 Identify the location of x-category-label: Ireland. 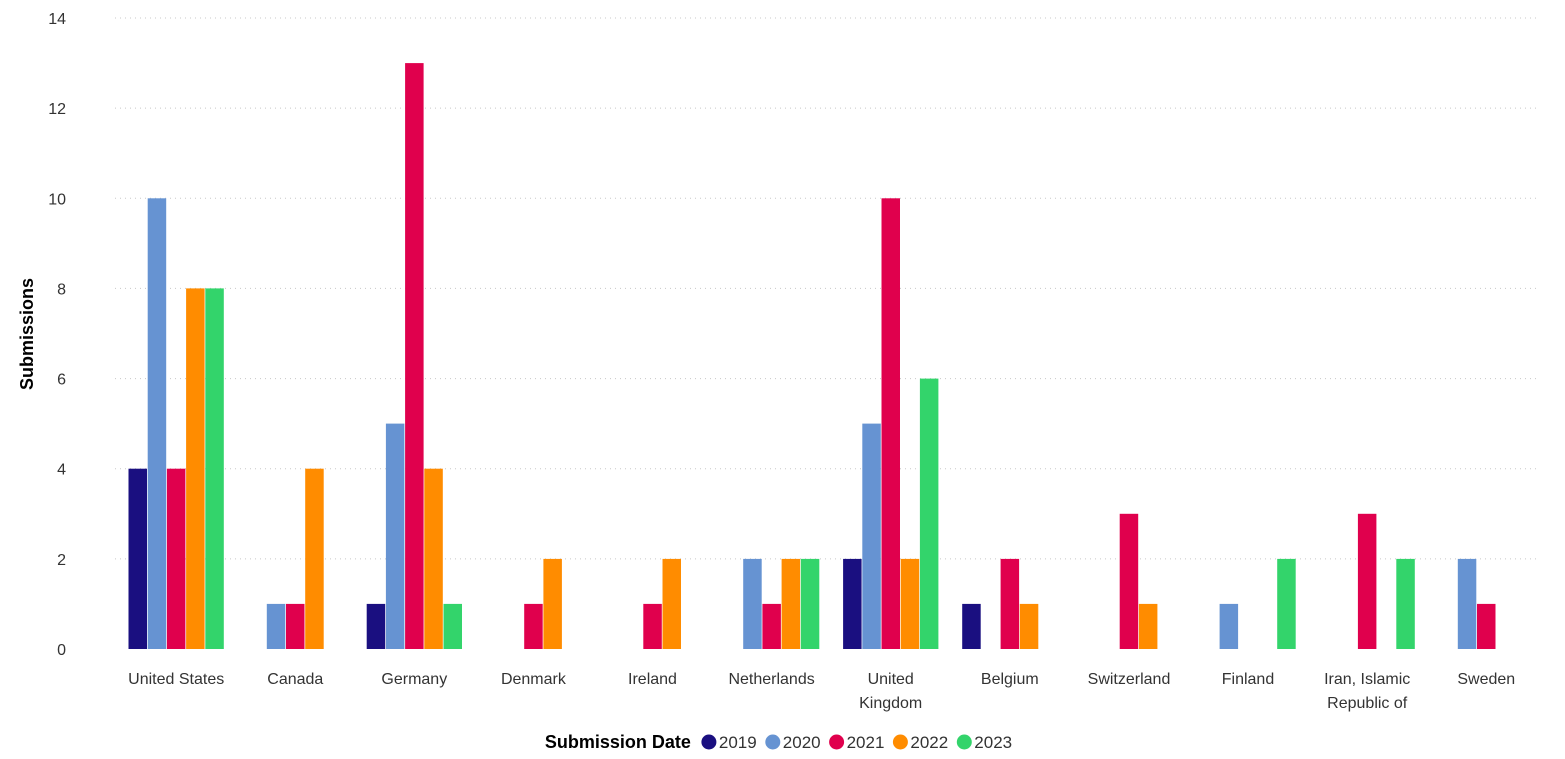
(652, 679).